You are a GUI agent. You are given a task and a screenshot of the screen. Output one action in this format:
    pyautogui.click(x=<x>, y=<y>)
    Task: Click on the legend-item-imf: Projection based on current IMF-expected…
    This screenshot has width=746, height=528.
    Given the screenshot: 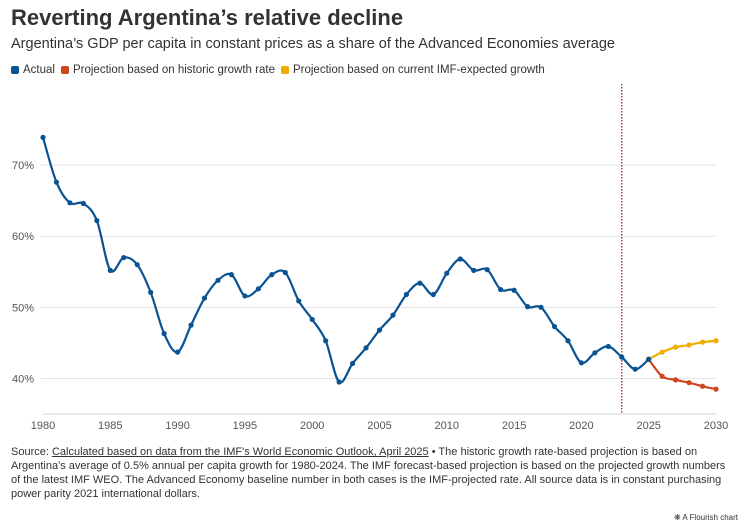 What is the action you would take?
    pyautogui.click(x=412, y=70)
    